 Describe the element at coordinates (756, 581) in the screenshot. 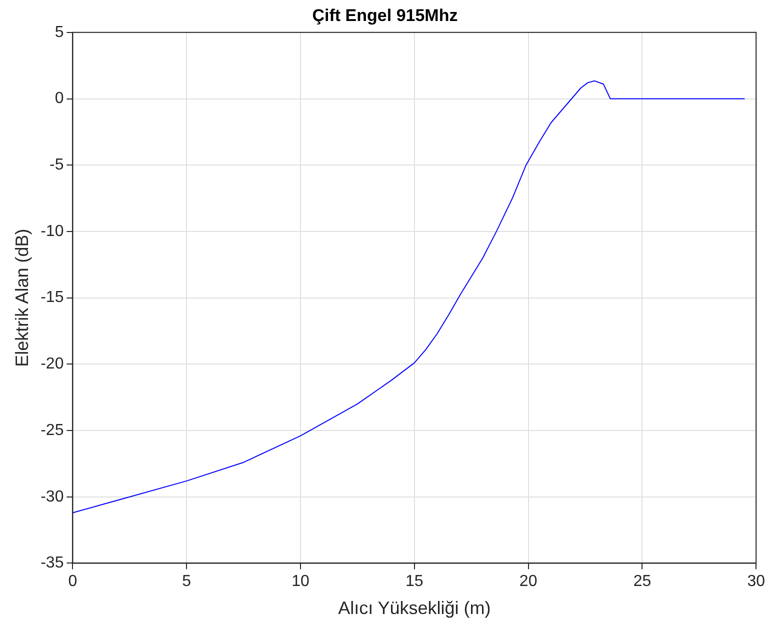

I see `x-tick-label: 30` at that location.